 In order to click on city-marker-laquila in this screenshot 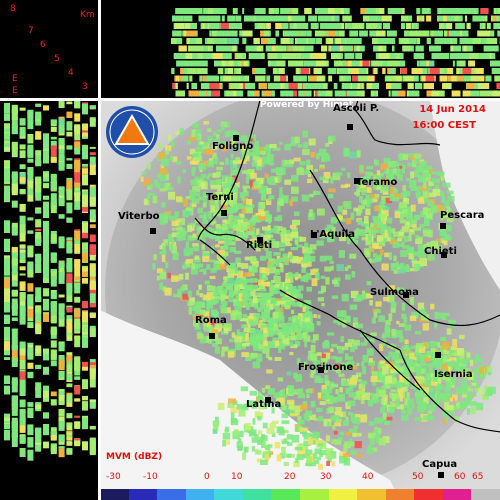, I will do `click(314, 235)`.